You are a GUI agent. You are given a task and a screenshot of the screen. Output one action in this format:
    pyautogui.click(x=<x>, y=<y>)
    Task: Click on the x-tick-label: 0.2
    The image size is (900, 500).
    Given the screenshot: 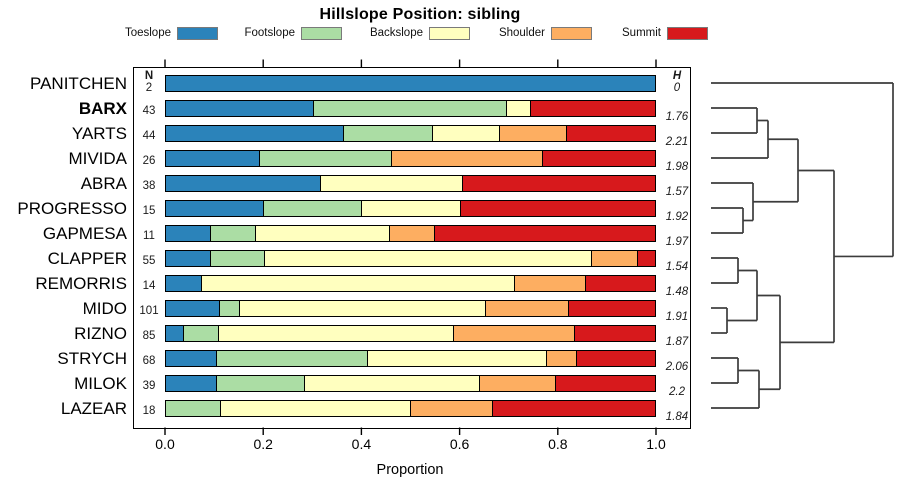 What is the action you would take?
    pyautogui.click(x=263, y=444)
    